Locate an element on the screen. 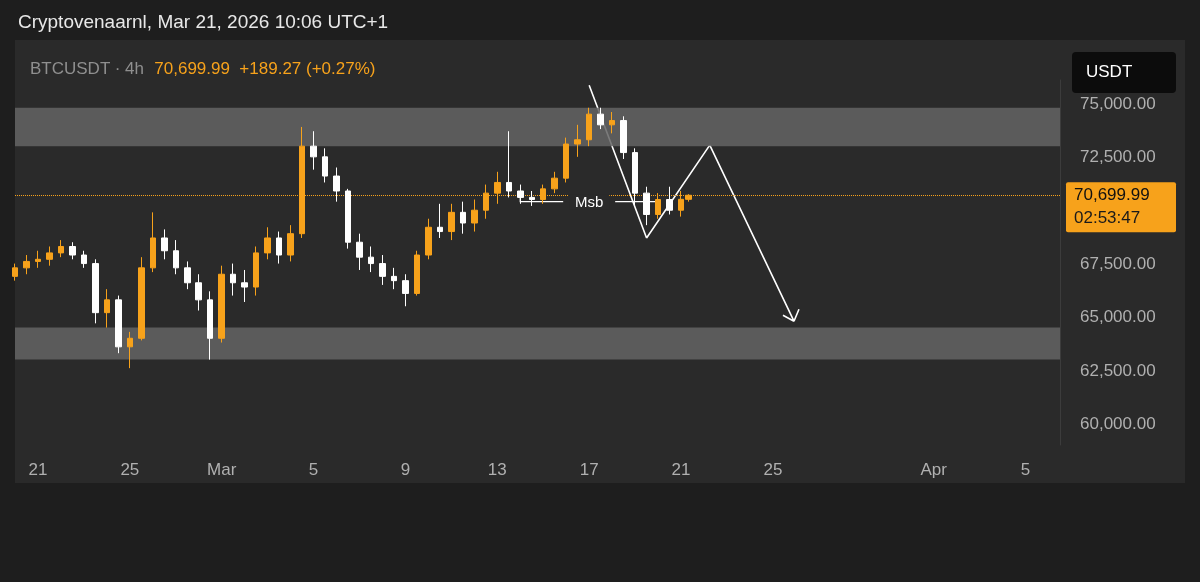 The image size is (1200, 582). x-tick-label: 9 is located at coordinates (405, 469).